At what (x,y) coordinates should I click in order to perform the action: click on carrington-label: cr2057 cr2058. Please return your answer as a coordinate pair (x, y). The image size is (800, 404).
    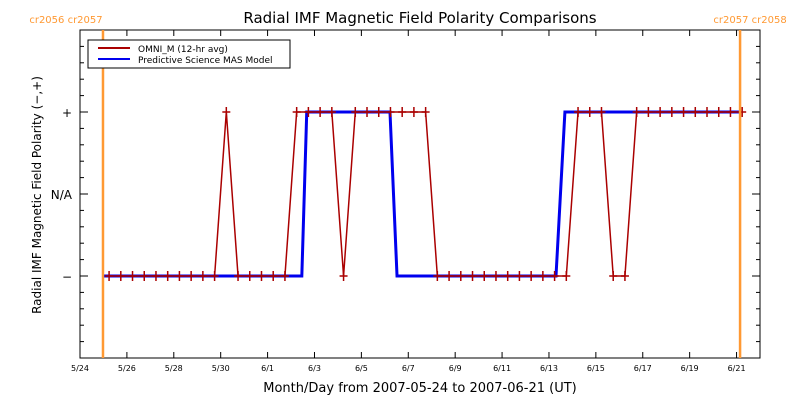
    Looking at the image, I should click on (749, 20).